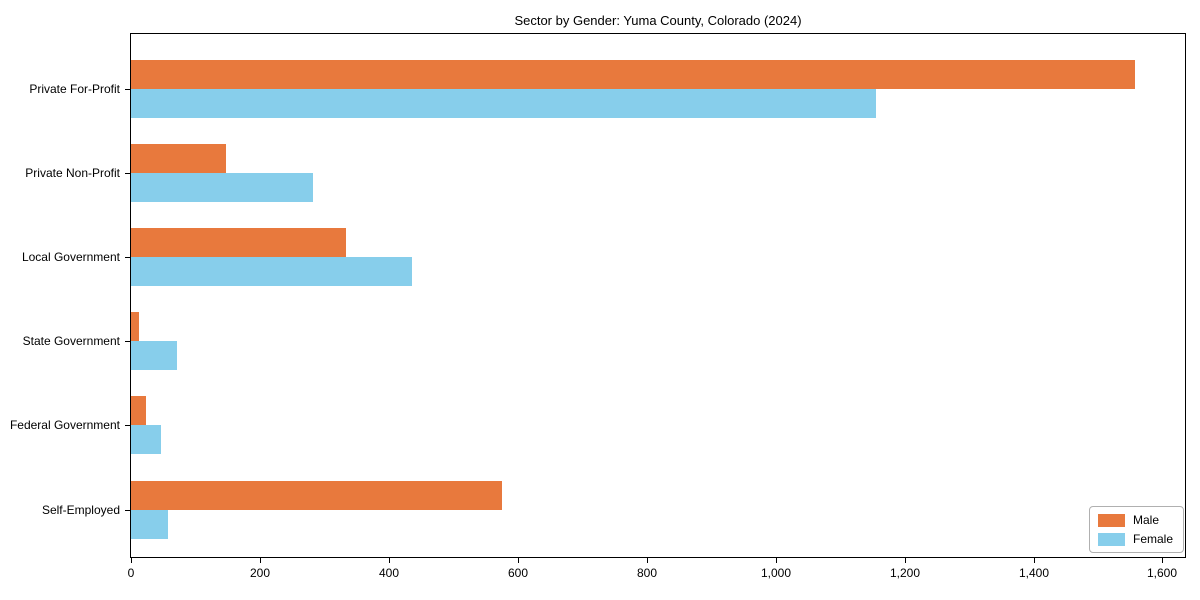 Image resolution: width=1200 pixels, height=600 pixels. Describe the element at coordinates (776, 573) in the screenshot. I see `x-axis-label: 1,000` at that location.